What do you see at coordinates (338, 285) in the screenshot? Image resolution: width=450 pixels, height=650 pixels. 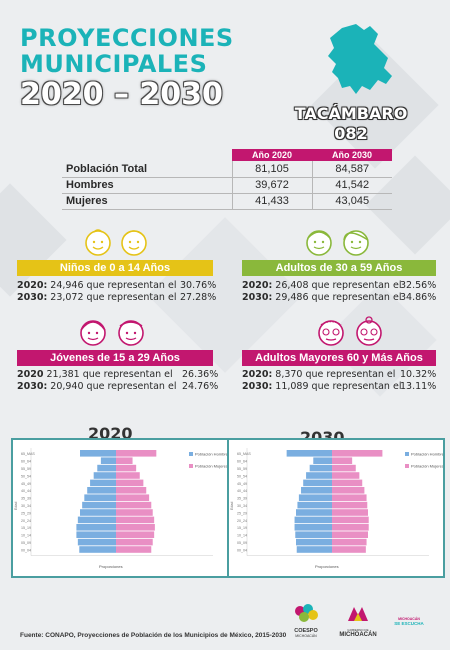 I see `stat-text: 26,408 que representan el` at bounding box center [338, 285].